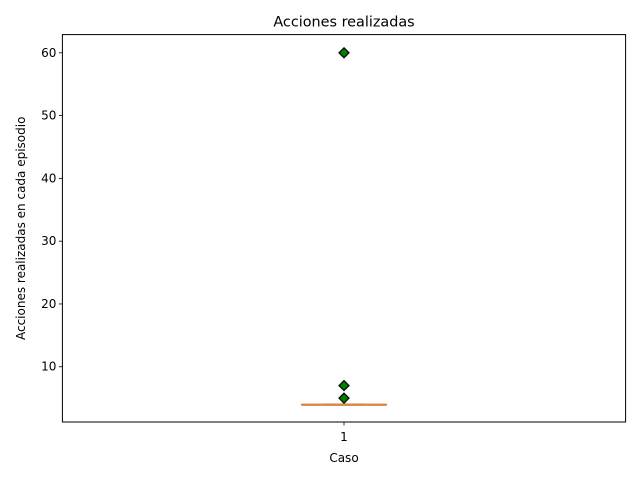 This screenshot has height=480, width=640. Describe the element at coordinates (48, 178) in the screenshot. I see `y-tick-label: 40` at that location.